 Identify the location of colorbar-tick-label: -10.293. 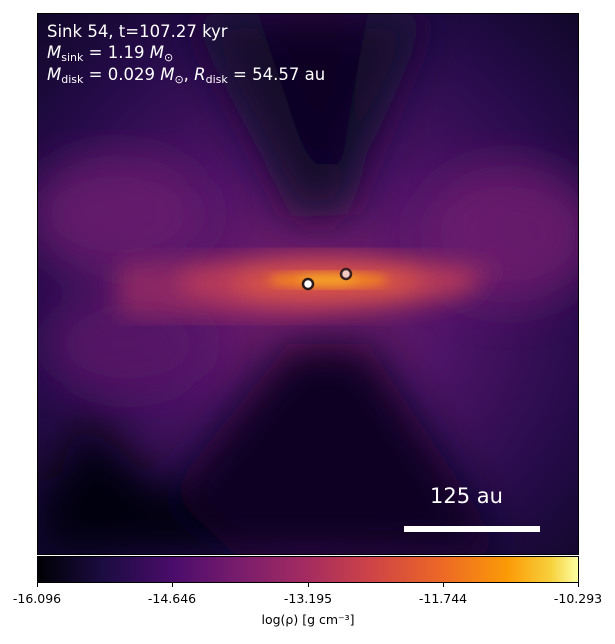
(578, 598).